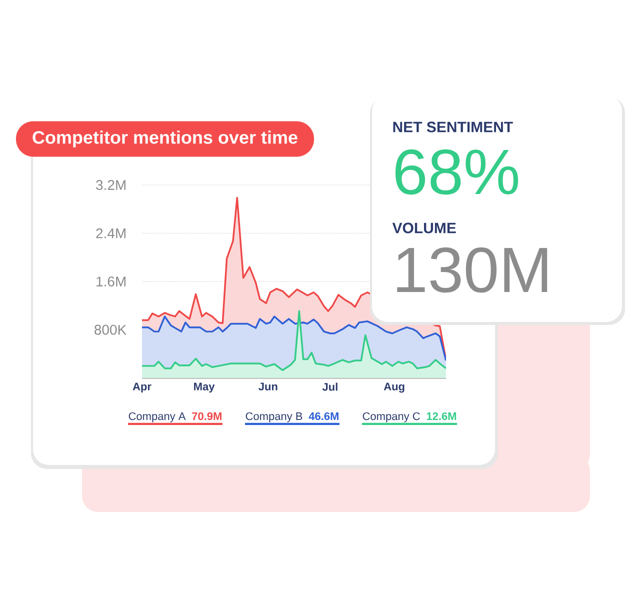 This screenshot has height=613, width=640. Describe the element at coordinates (323, 416) in the screenshot. I see `text: 46.6M` at that location.